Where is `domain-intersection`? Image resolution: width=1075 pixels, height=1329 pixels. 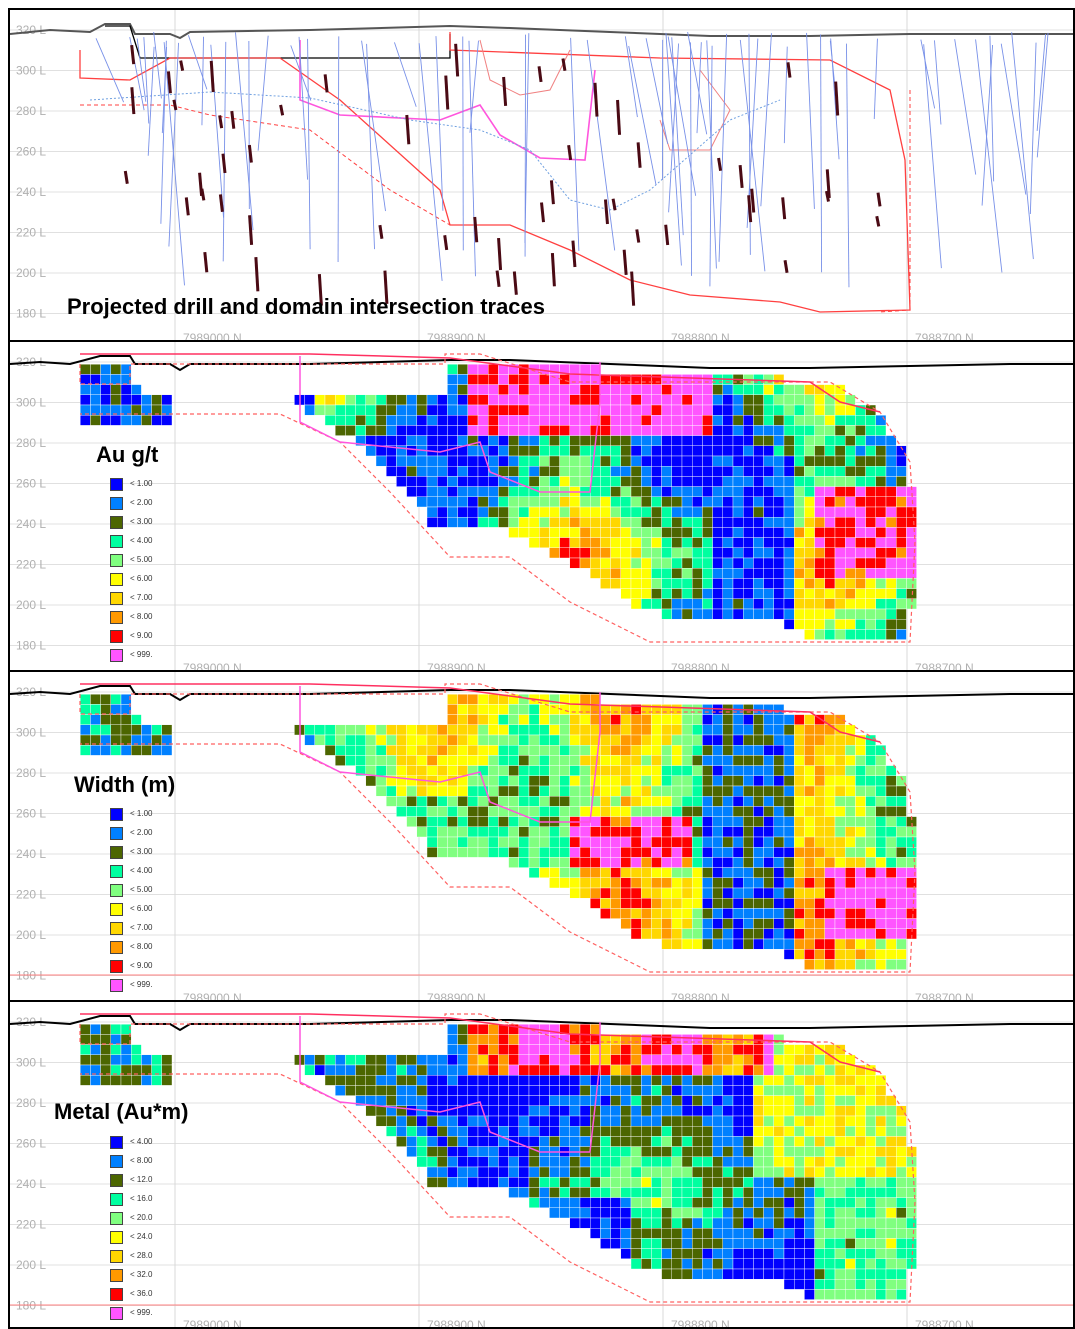 domain-intersection is located at coordinates (639, 155).